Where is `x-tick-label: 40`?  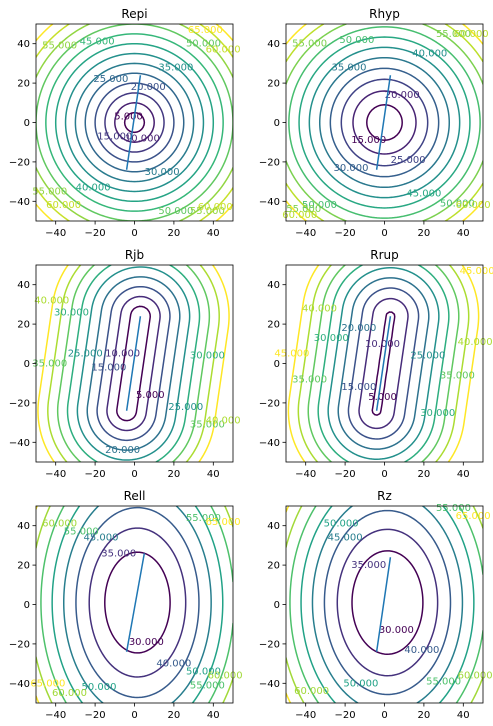
x-tick-label: 40 is located at coordinates (213, 715).